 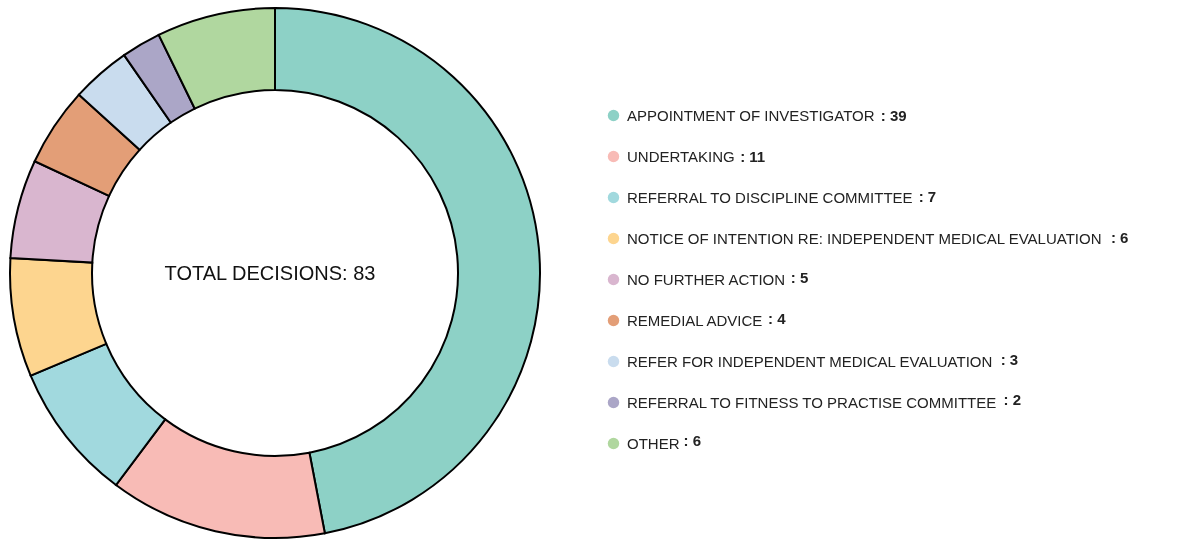 I want to click on data-label: : 39, so click(x=893, y=115).